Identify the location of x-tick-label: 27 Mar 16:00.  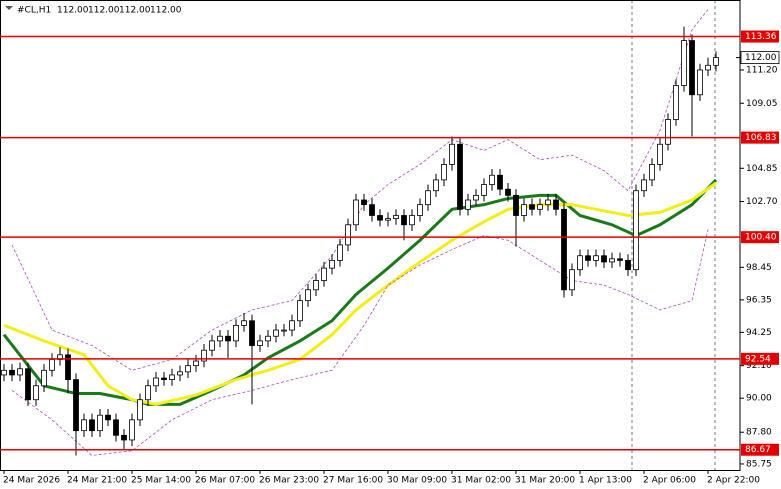
(353, 481).